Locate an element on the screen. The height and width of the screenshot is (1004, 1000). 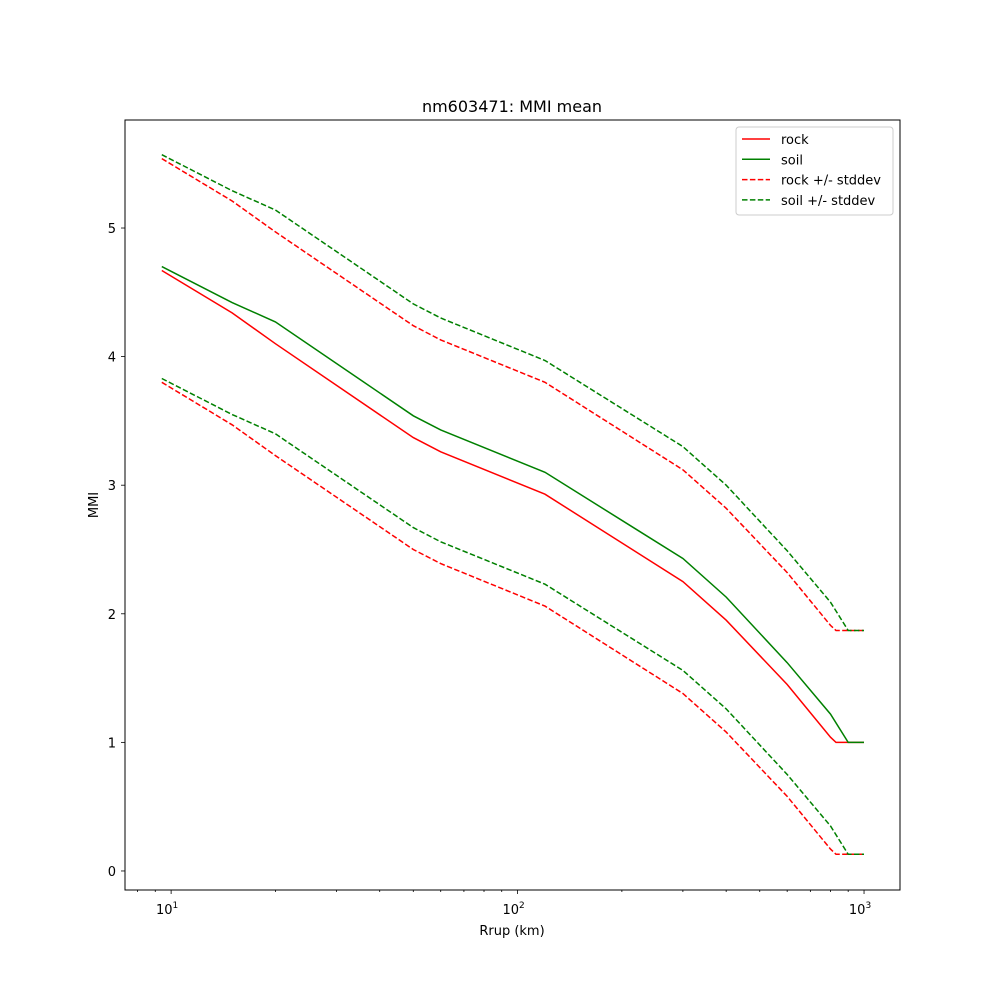
x-tick-label: 10² is located at coordinates (513, 909).